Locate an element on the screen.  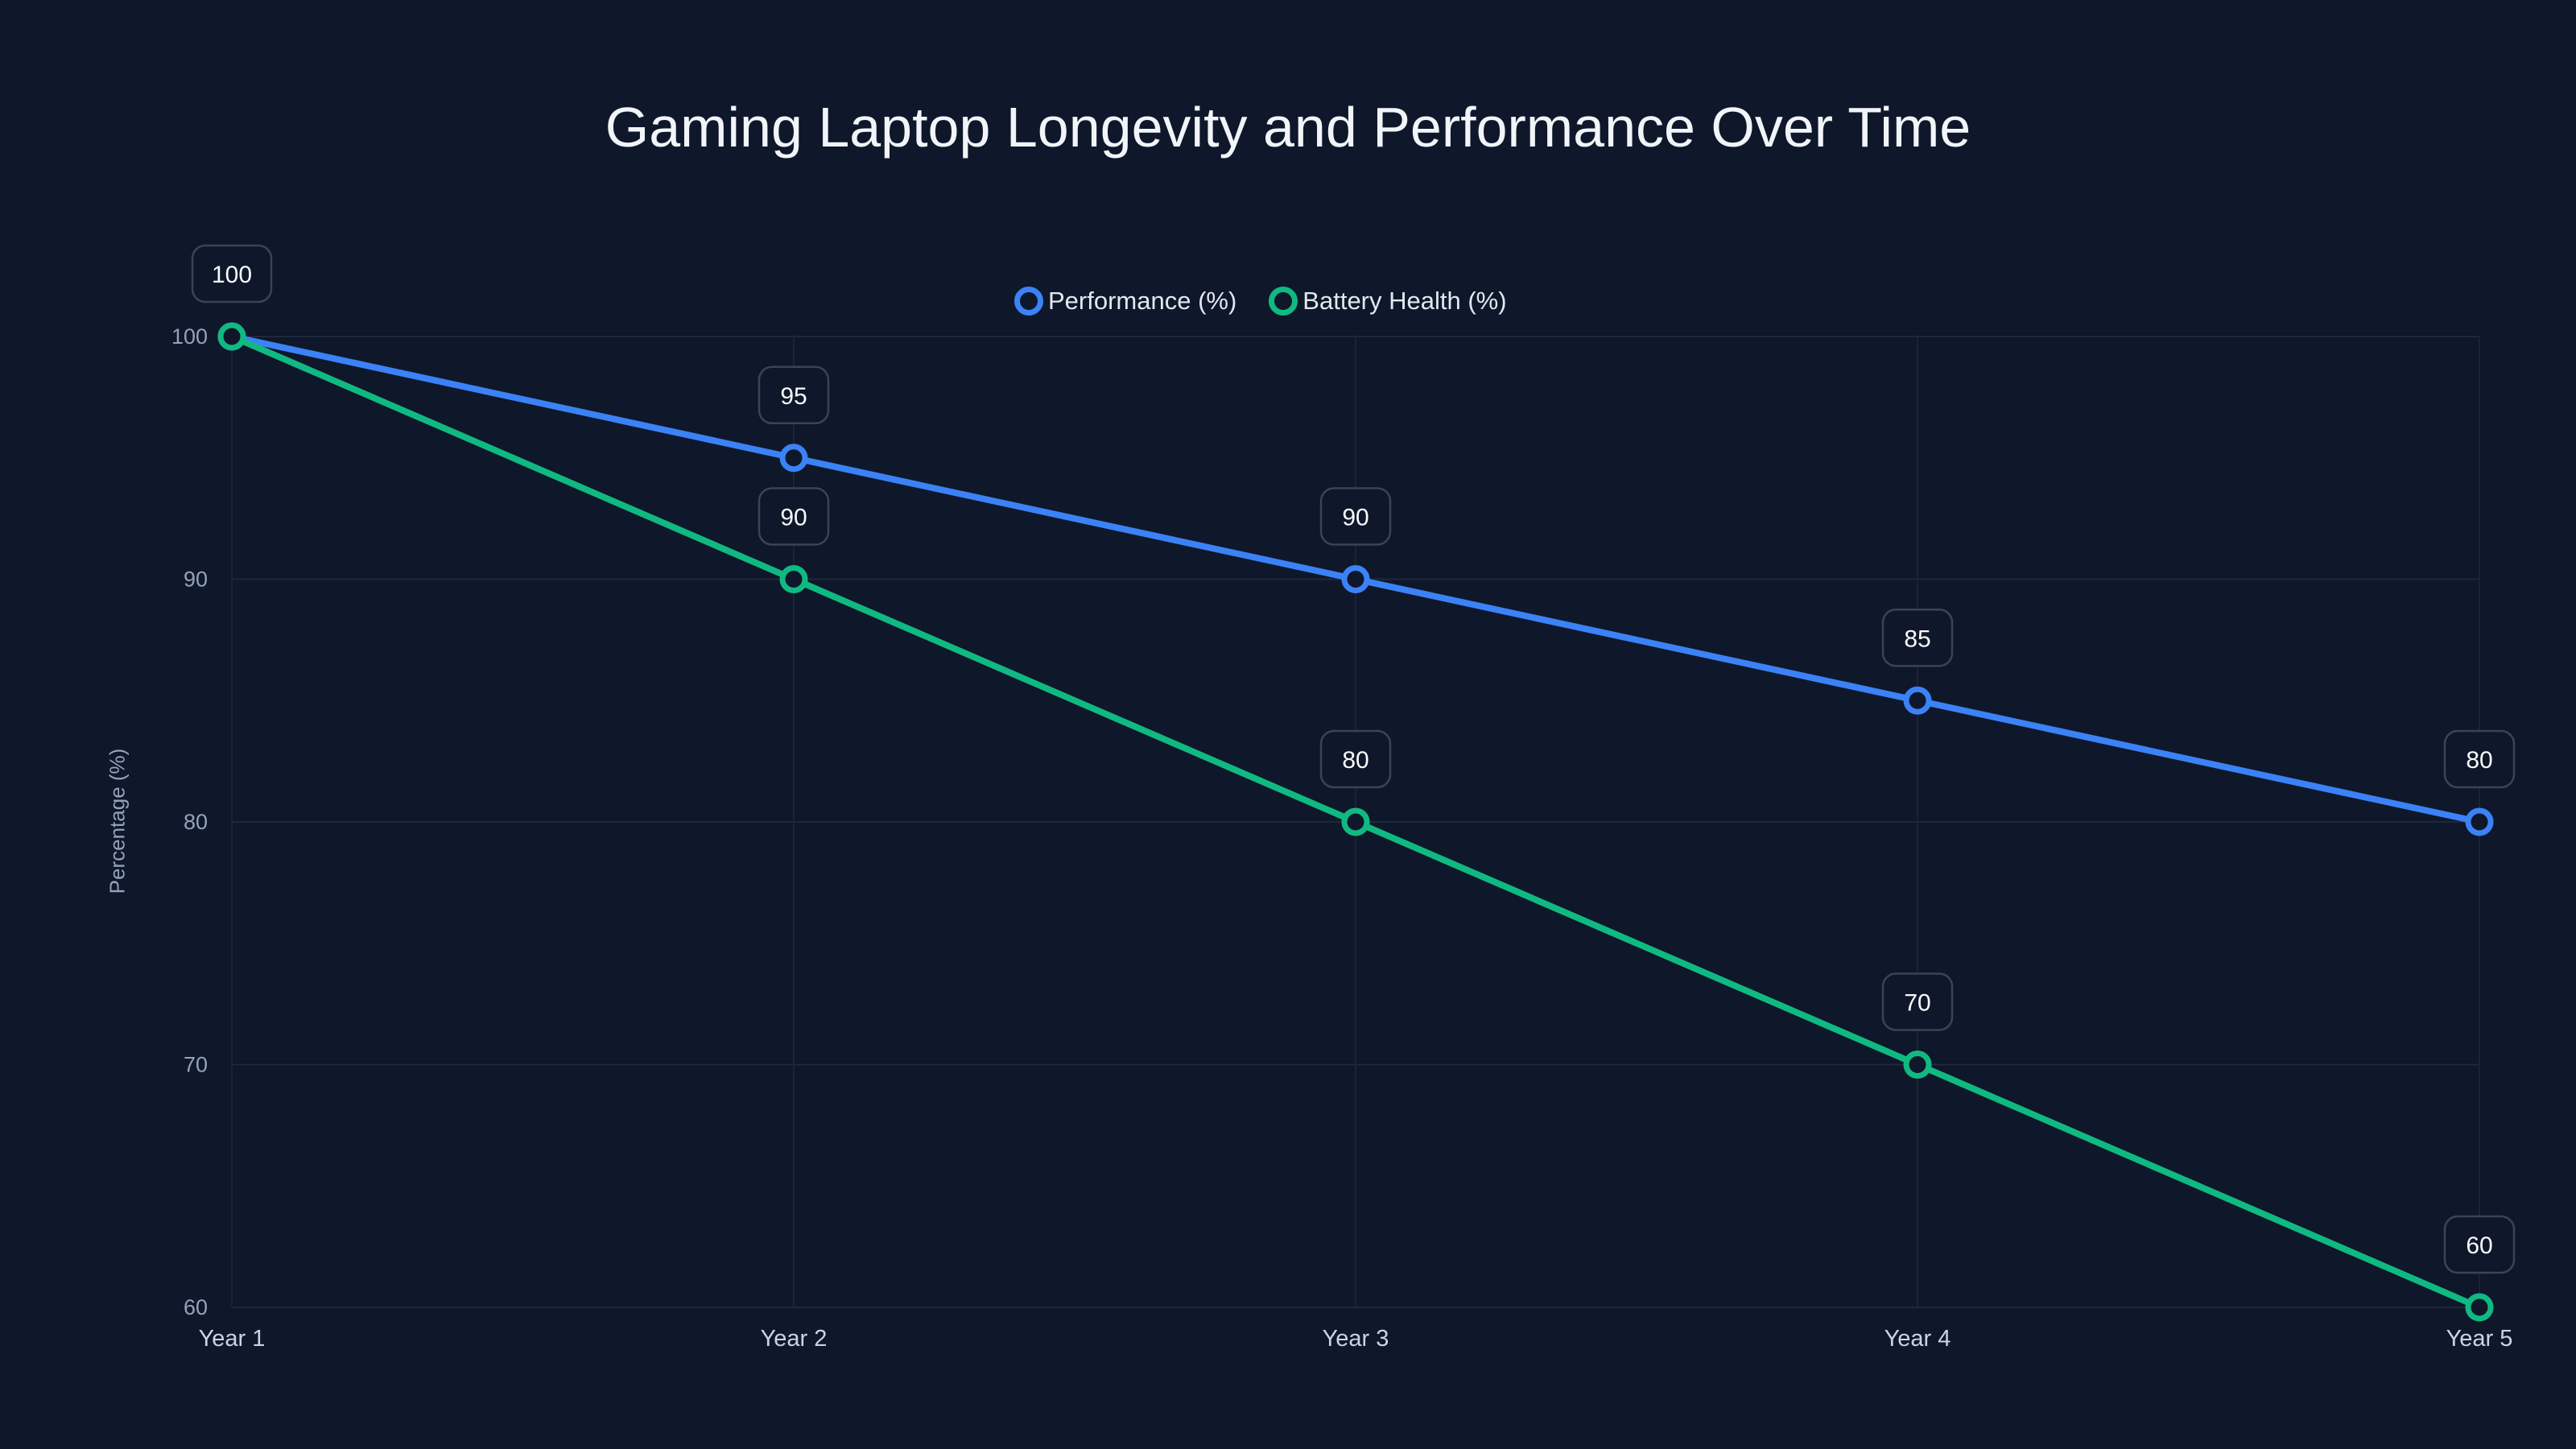
legend-item-battery: Battery Health (%) is located at coordinates (1388, 301).